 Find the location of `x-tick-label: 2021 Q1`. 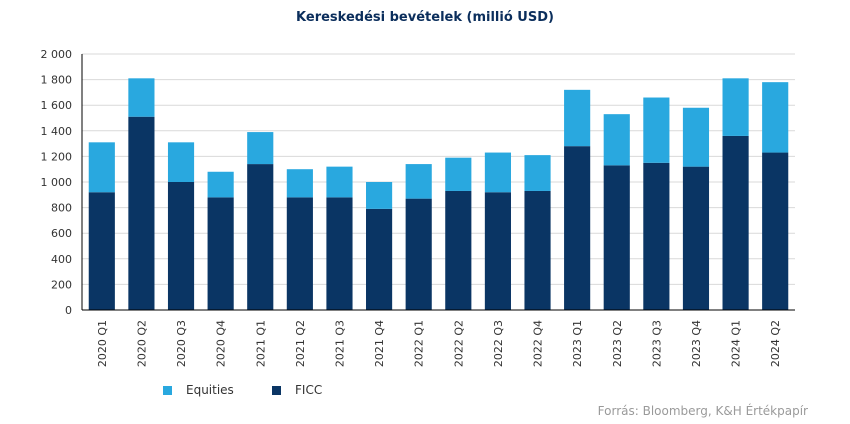

x-tick-label: 2021 Q1 is located at coordinates (260, 343).